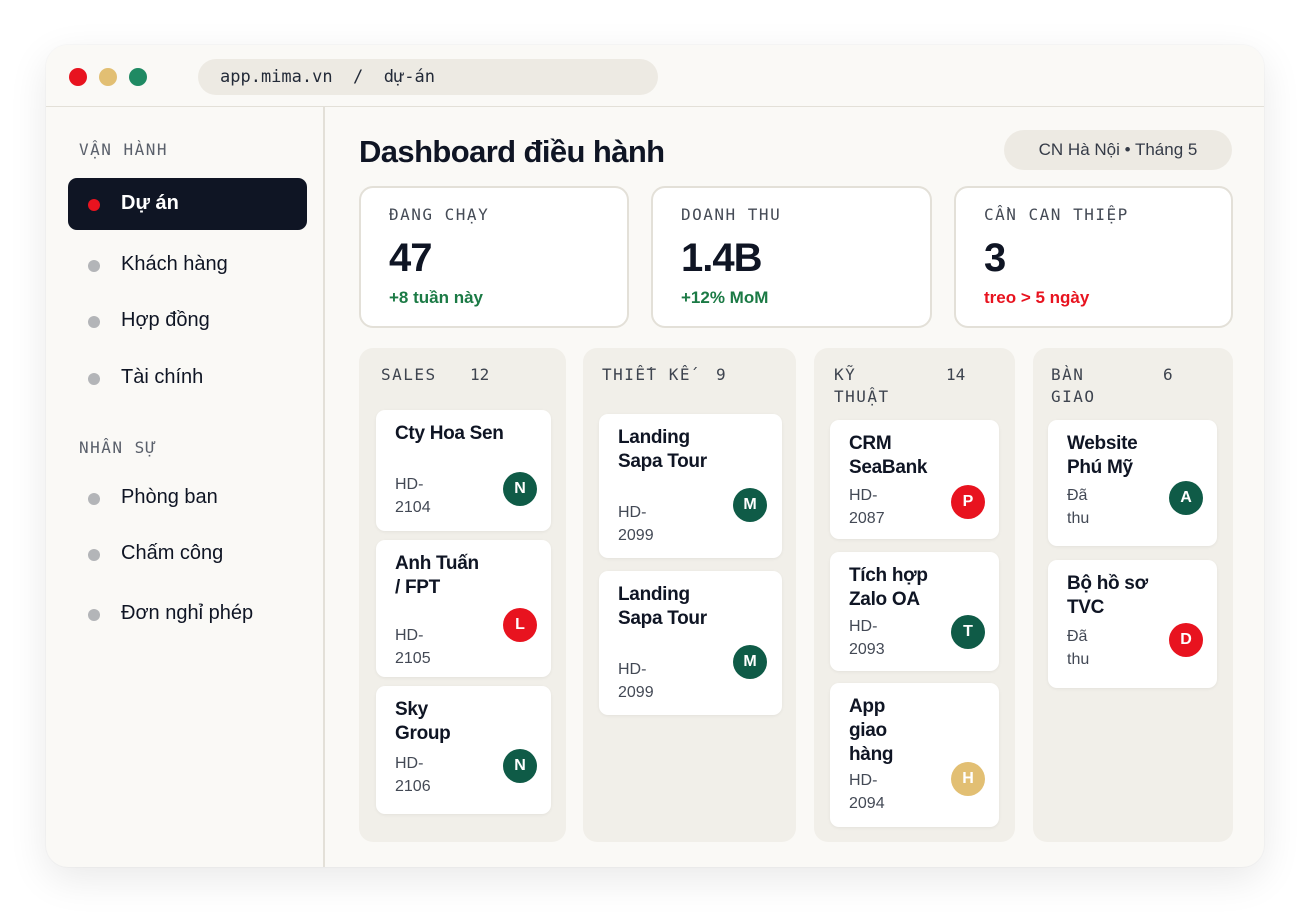  Describe the element at coordinates (888, 455) in the screenshot. I see `card-title: CRM SeaBank` at that location.